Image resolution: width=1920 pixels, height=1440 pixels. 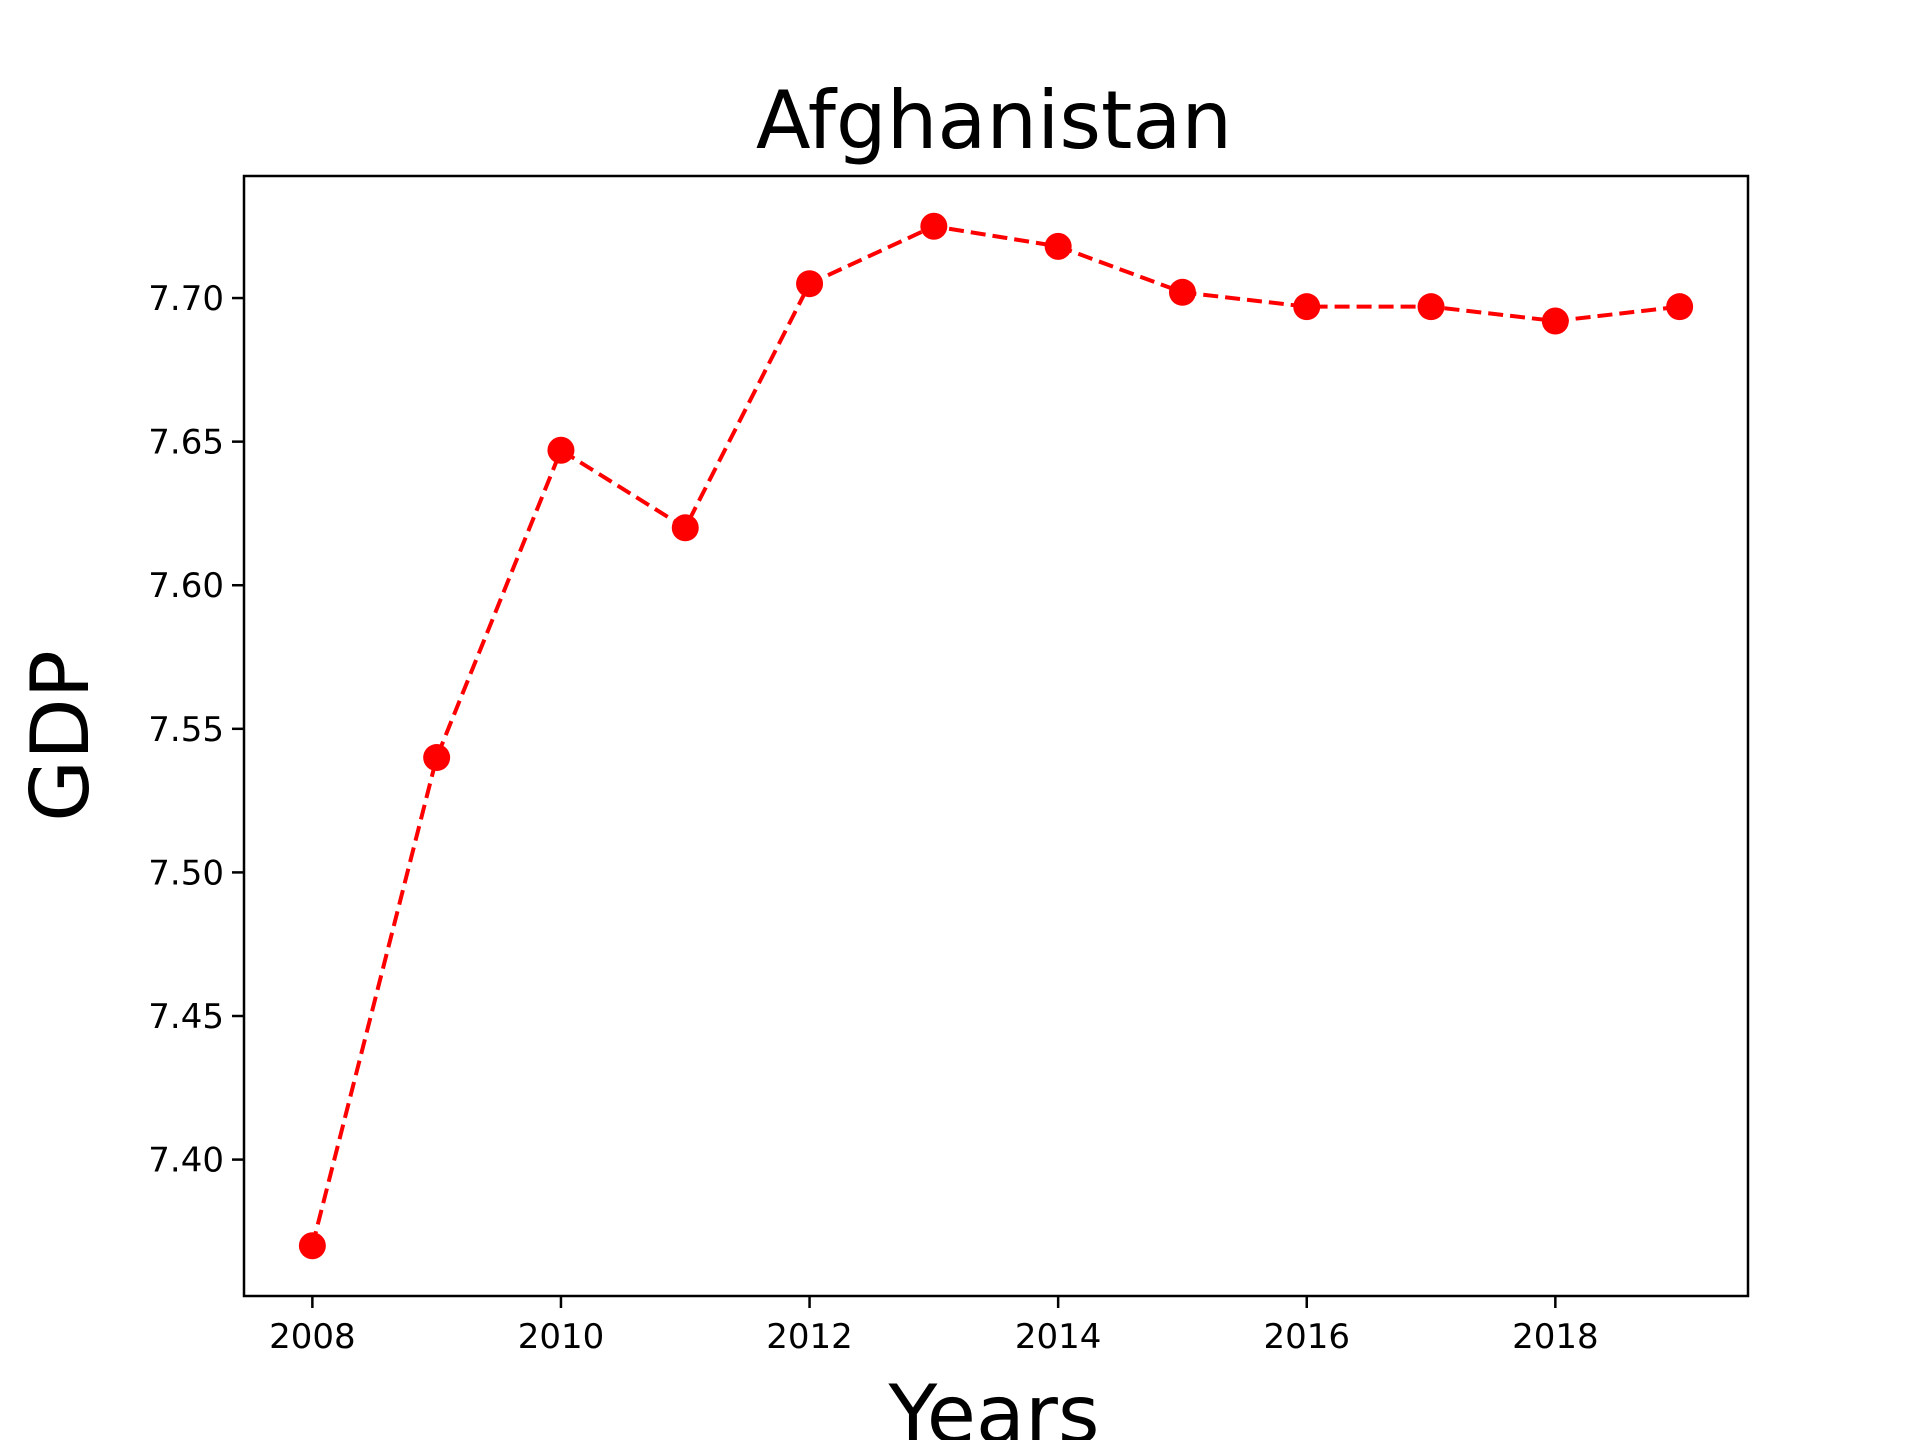 I want to click on y-tick-label: 7.60, so click(x=186, y=586).